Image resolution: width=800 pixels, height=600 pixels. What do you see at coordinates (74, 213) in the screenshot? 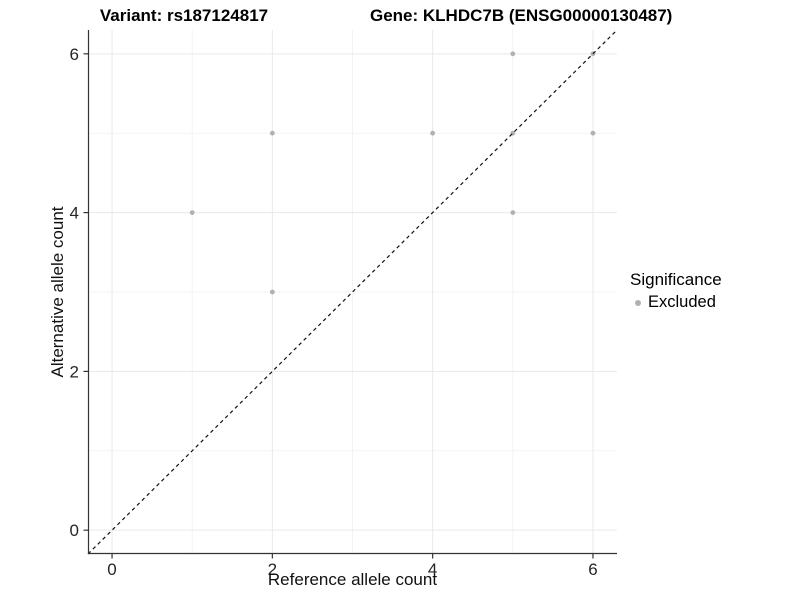
I see `y-tick-label: 4` at bounding box center [74, 213].